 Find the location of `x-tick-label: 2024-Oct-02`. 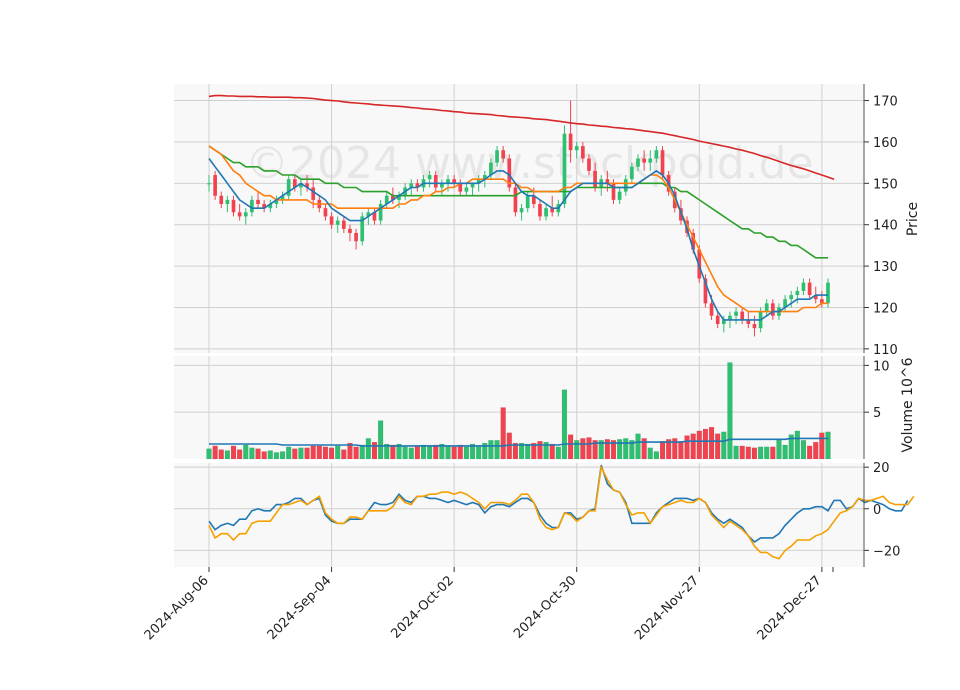

x-tick-label: 2024-Oct-02 is located at coordinates (422, 607).